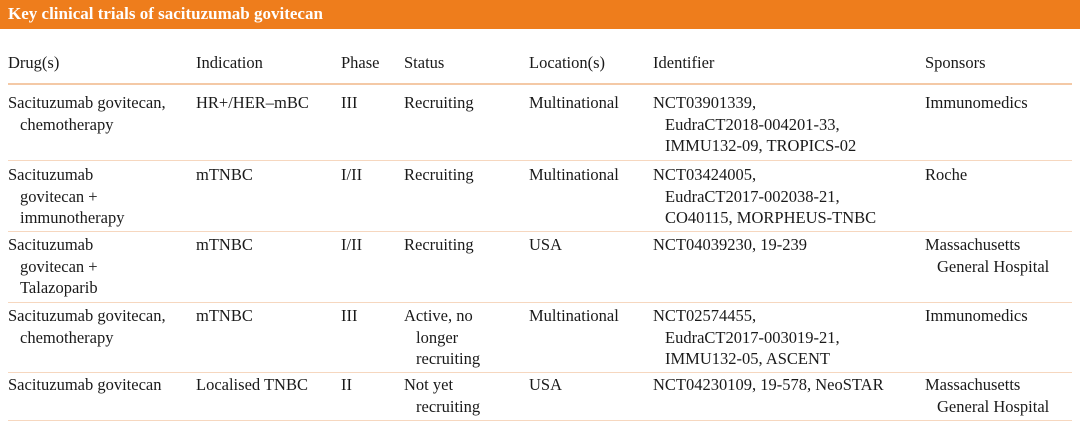 The image size is (1080, 428). I want to click on cell-line: Localised TNBC, so click(252, 384).